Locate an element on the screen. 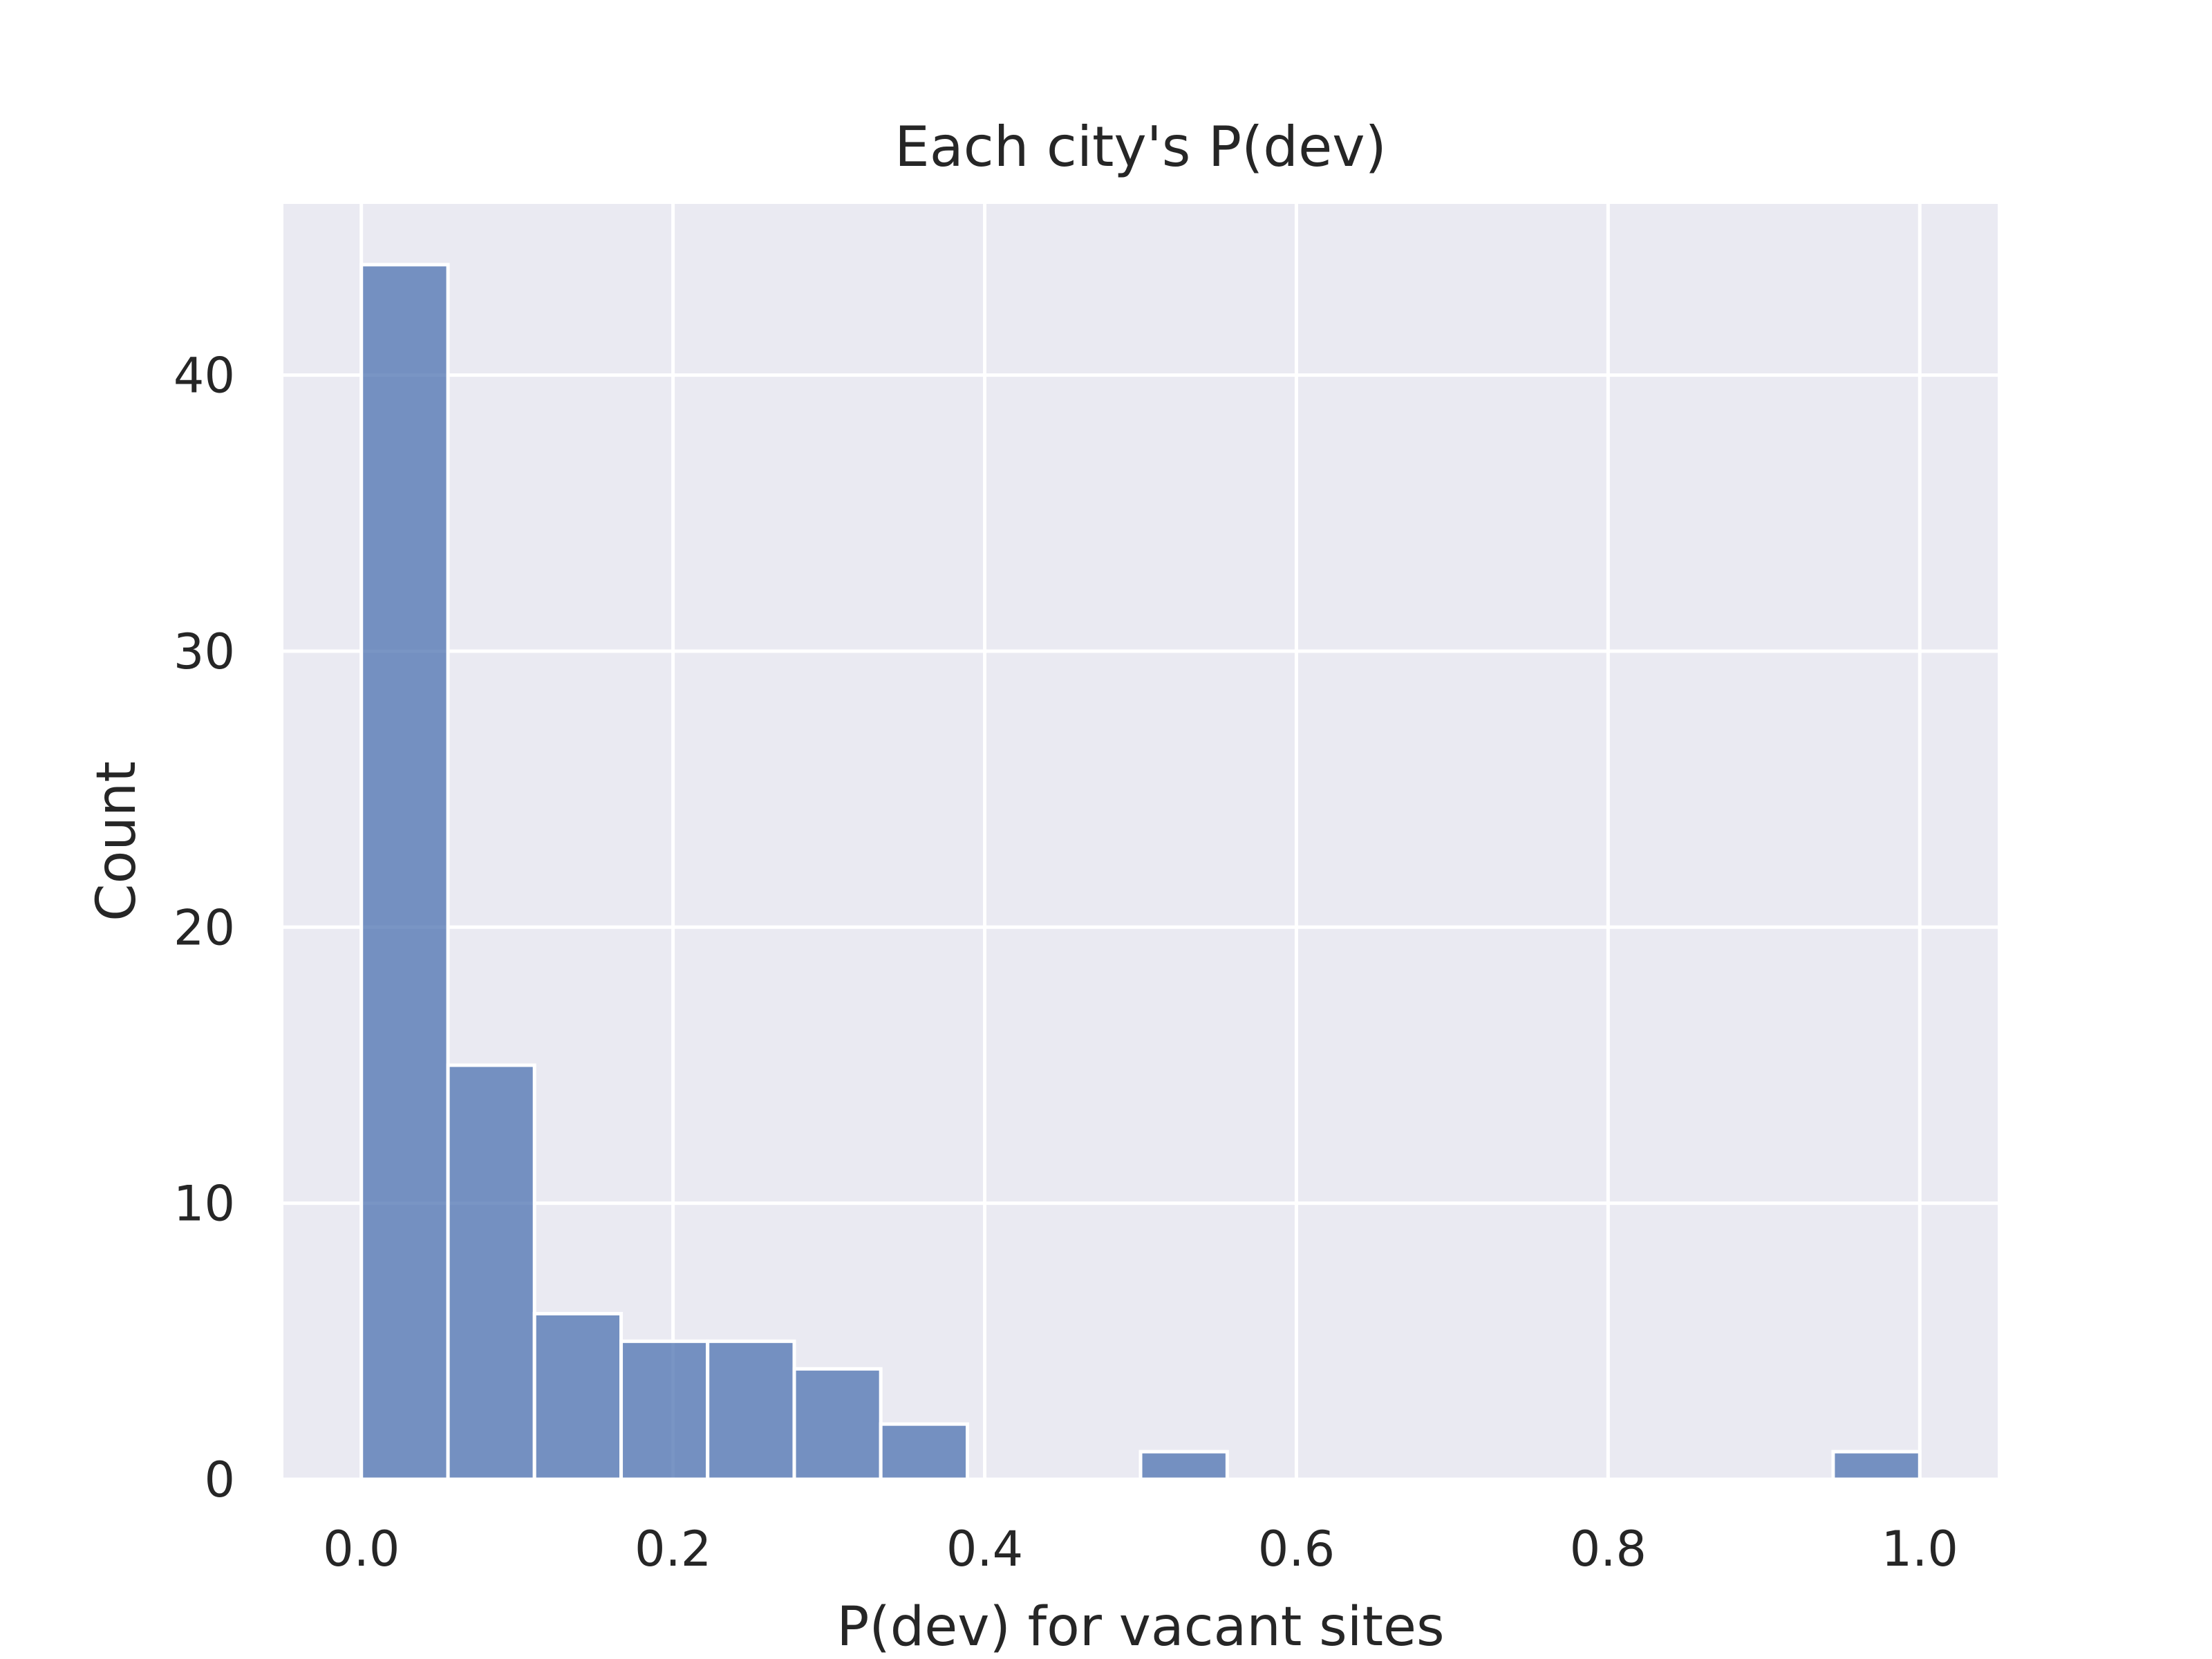 Image resolution: width=2212 pixels, height=1659 pixels. x-axis-label: P(dev) for vacant sites is located at coordinates (1140, 1627).